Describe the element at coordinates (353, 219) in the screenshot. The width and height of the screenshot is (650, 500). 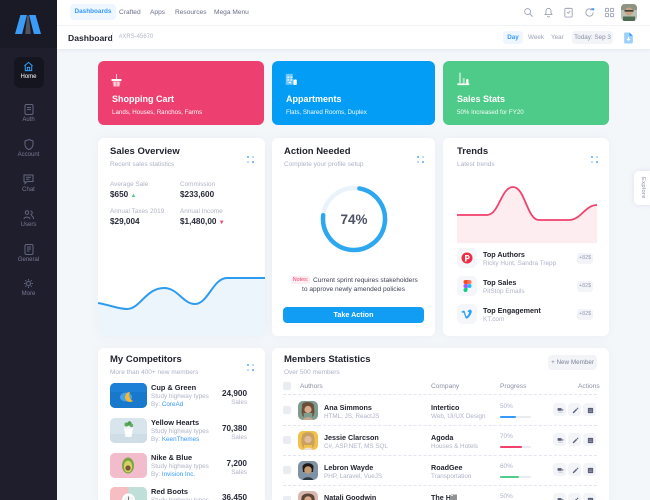
I see `svg-text: 74%` at that location.